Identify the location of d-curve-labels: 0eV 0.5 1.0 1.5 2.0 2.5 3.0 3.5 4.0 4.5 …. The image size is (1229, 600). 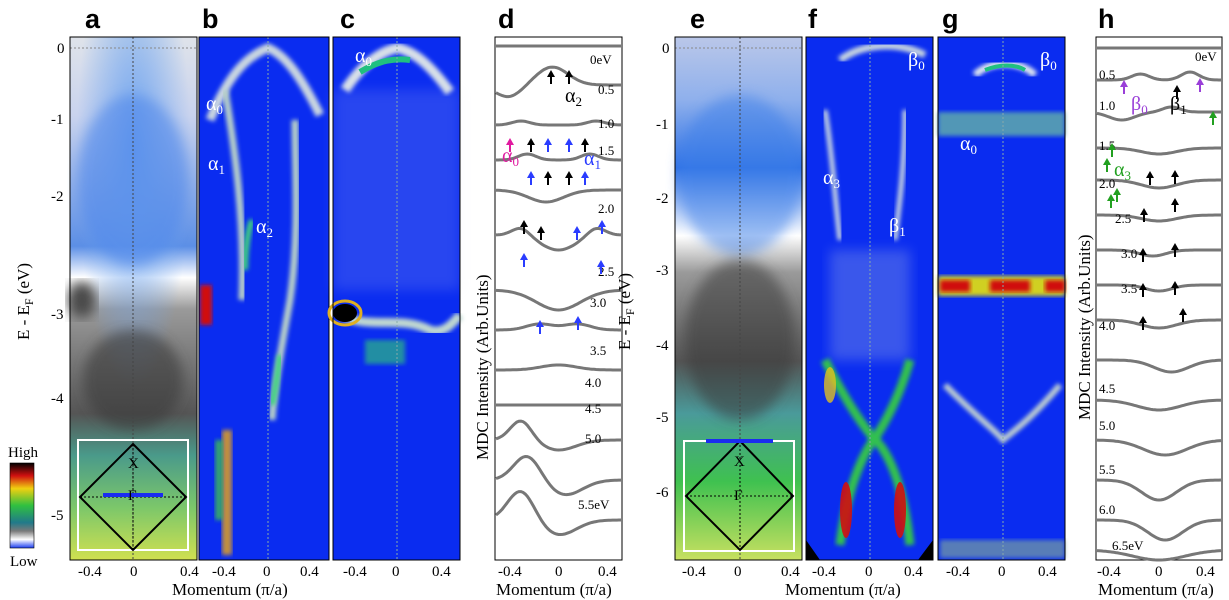
(596, 282).